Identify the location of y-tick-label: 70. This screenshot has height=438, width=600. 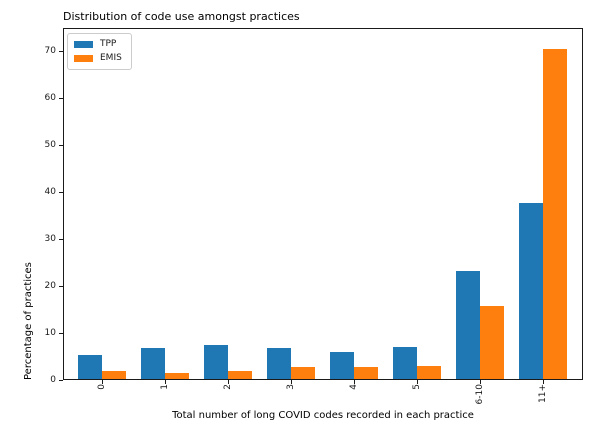
(50, 50).